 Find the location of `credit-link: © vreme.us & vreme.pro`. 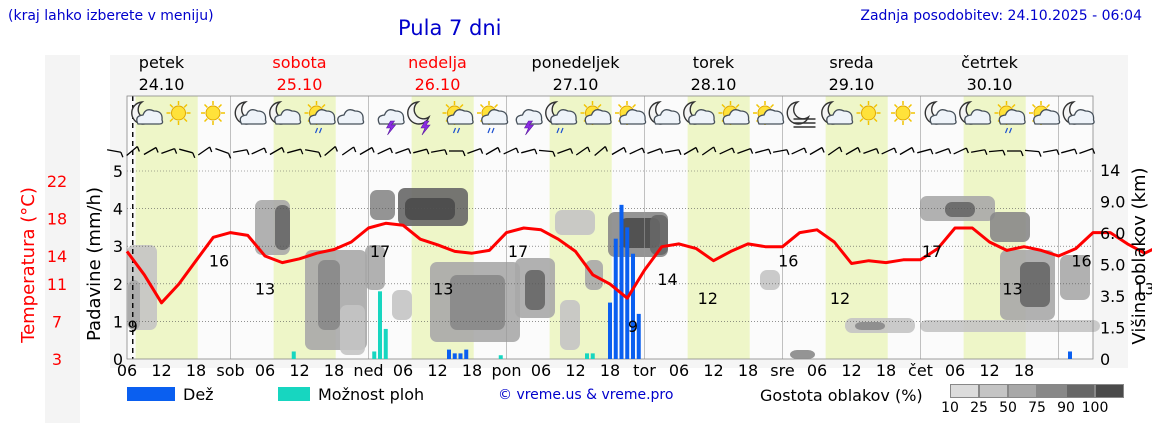

credit-link: © vreme.us & vreme.pro is located at coordinates (586, 395).